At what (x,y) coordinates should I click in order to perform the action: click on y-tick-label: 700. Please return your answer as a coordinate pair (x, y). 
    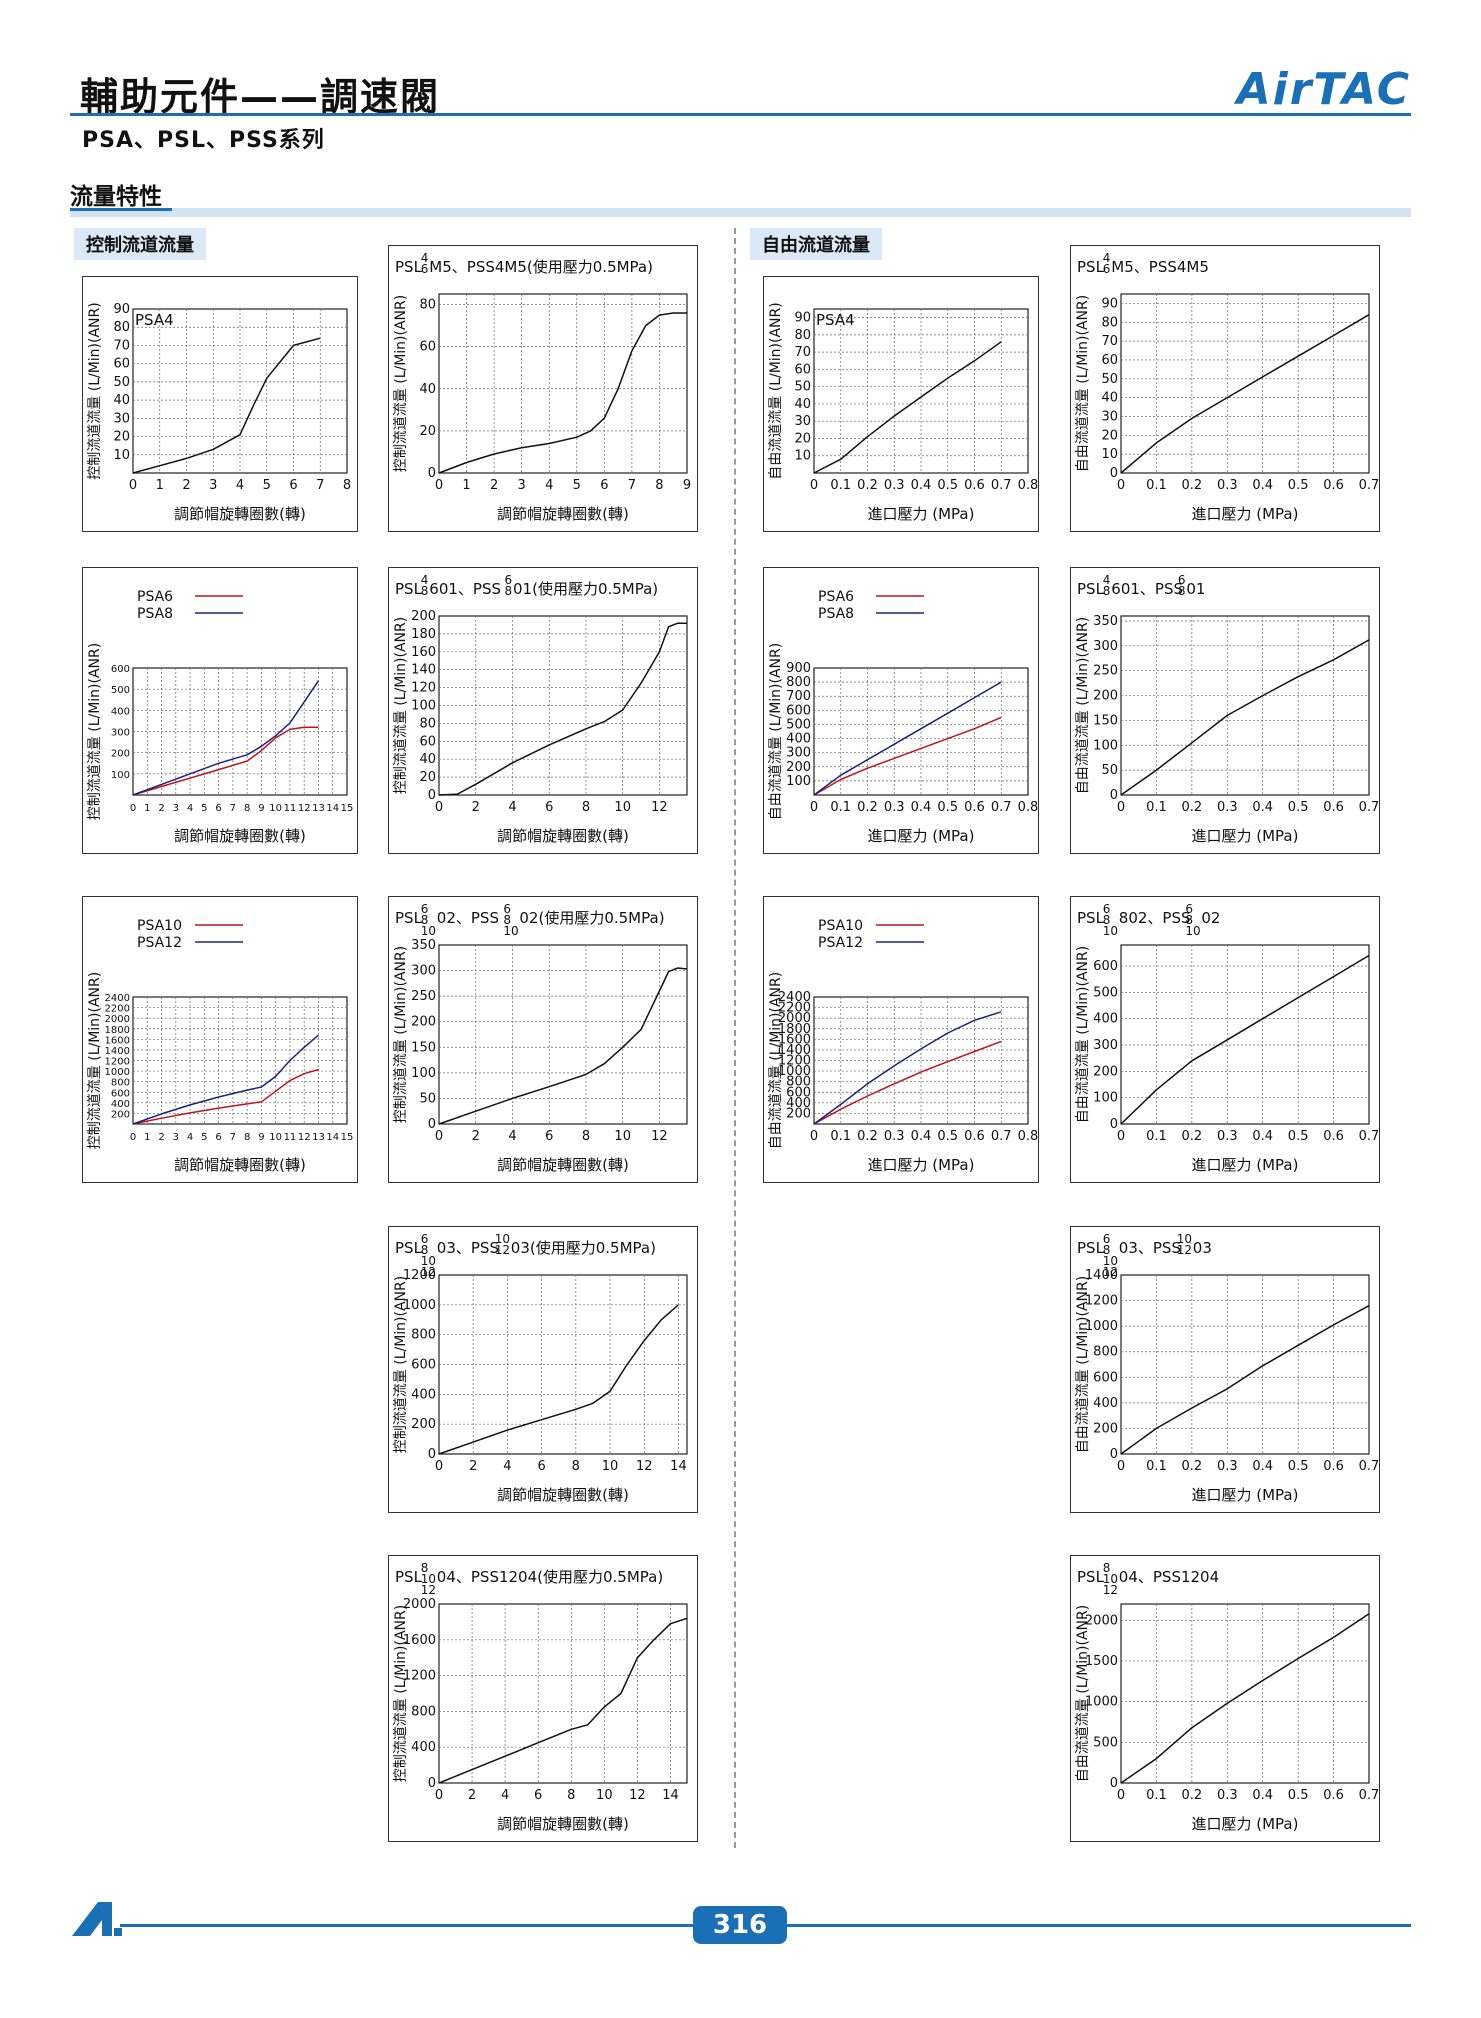
    Looking at the image, I should click on (798, 696).